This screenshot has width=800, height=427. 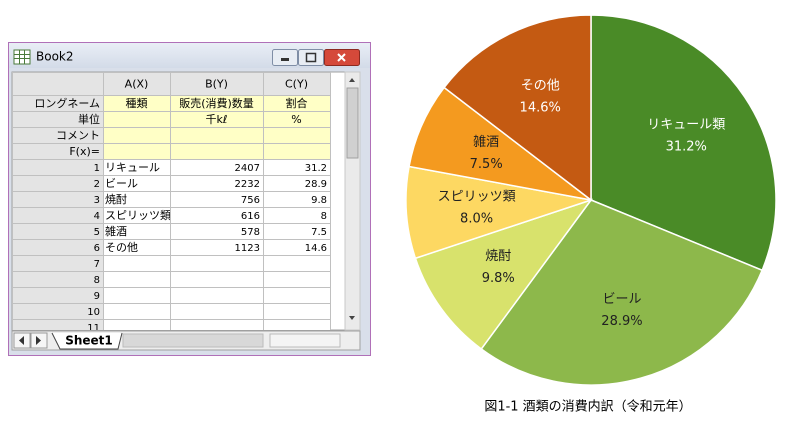 What do you see at coordinates (97, 200) in the screenshot?
I see `row-number: 3` at bounding box center [97, 200].